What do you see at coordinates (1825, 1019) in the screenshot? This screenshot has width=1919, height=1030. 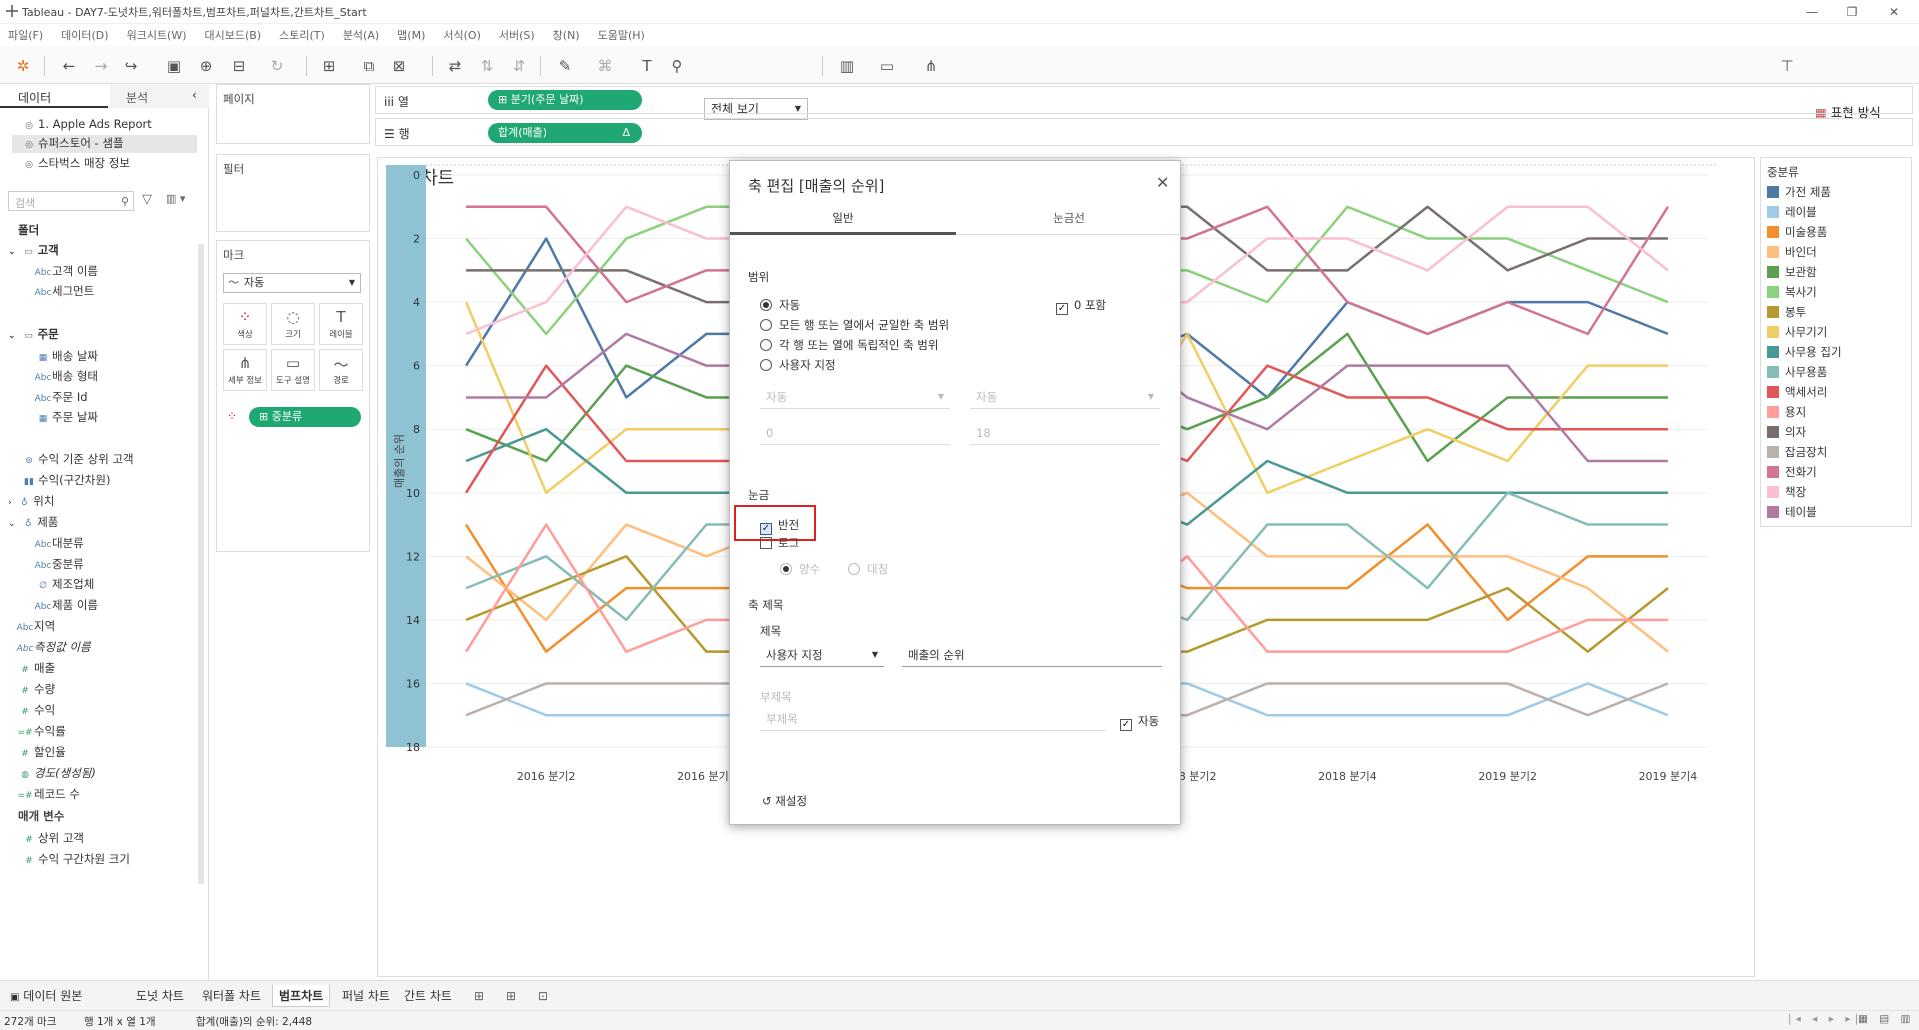 I see `tab-navigation-icons: |◂ ◂ ▸ ▸|` at bounding box center [1825, 1019].